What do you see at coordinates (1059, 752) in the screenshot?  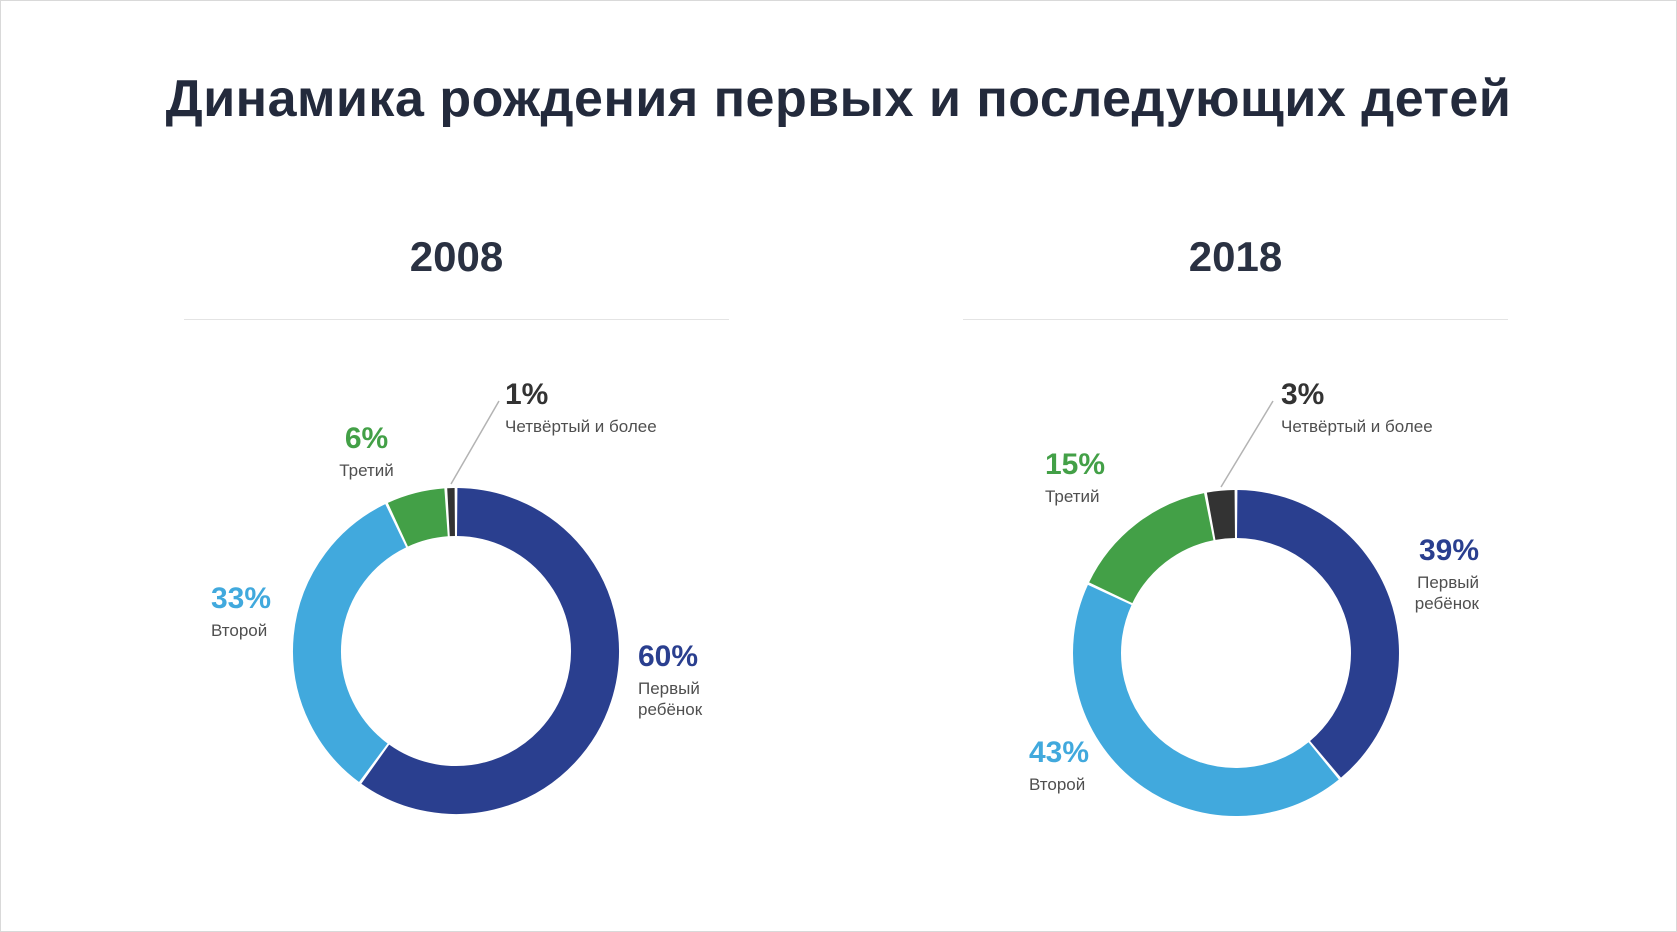 I see `slice-value-label: 43%` at bounding box center [1059, 752].